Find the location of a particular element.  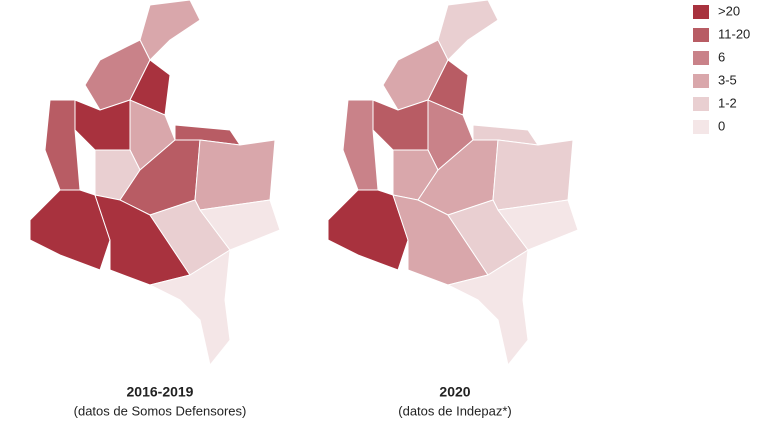

map-title: 2020 is located at coordinates (454, 392).